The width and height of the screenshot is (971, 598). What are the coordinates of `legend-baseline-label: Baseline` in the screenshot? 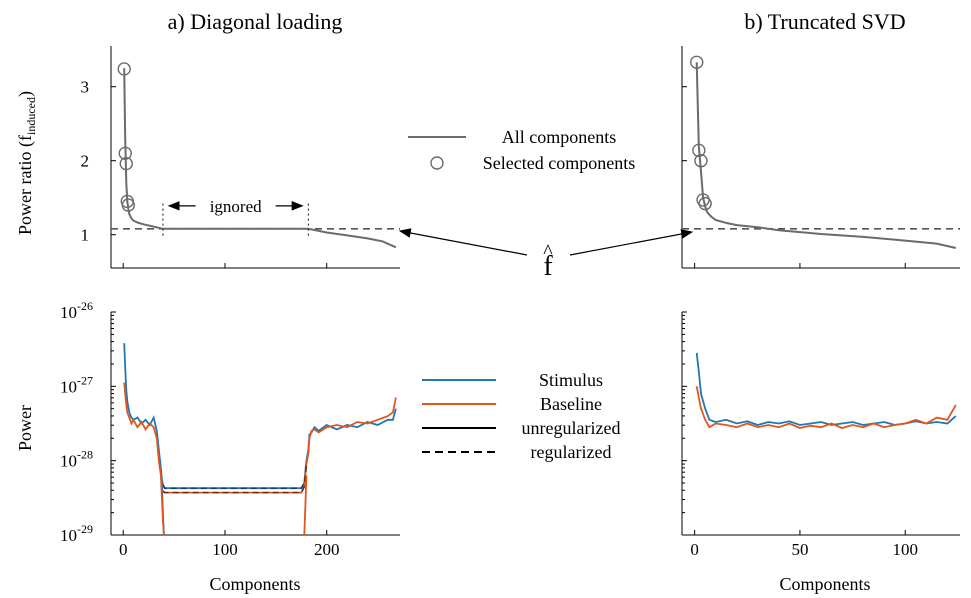 It's located at (571, 404).